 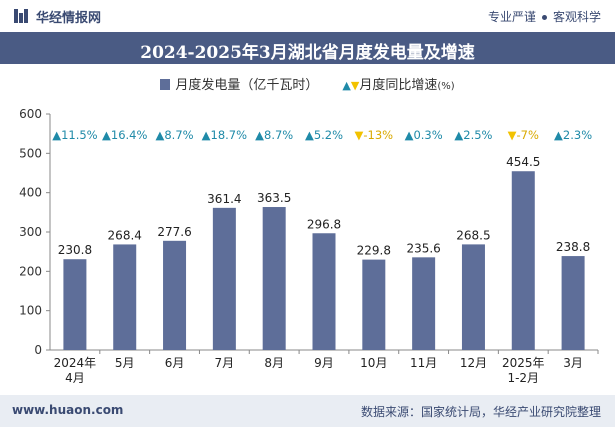 I want to click on bar-value-label: 363.5, so click(x=274, y=198).